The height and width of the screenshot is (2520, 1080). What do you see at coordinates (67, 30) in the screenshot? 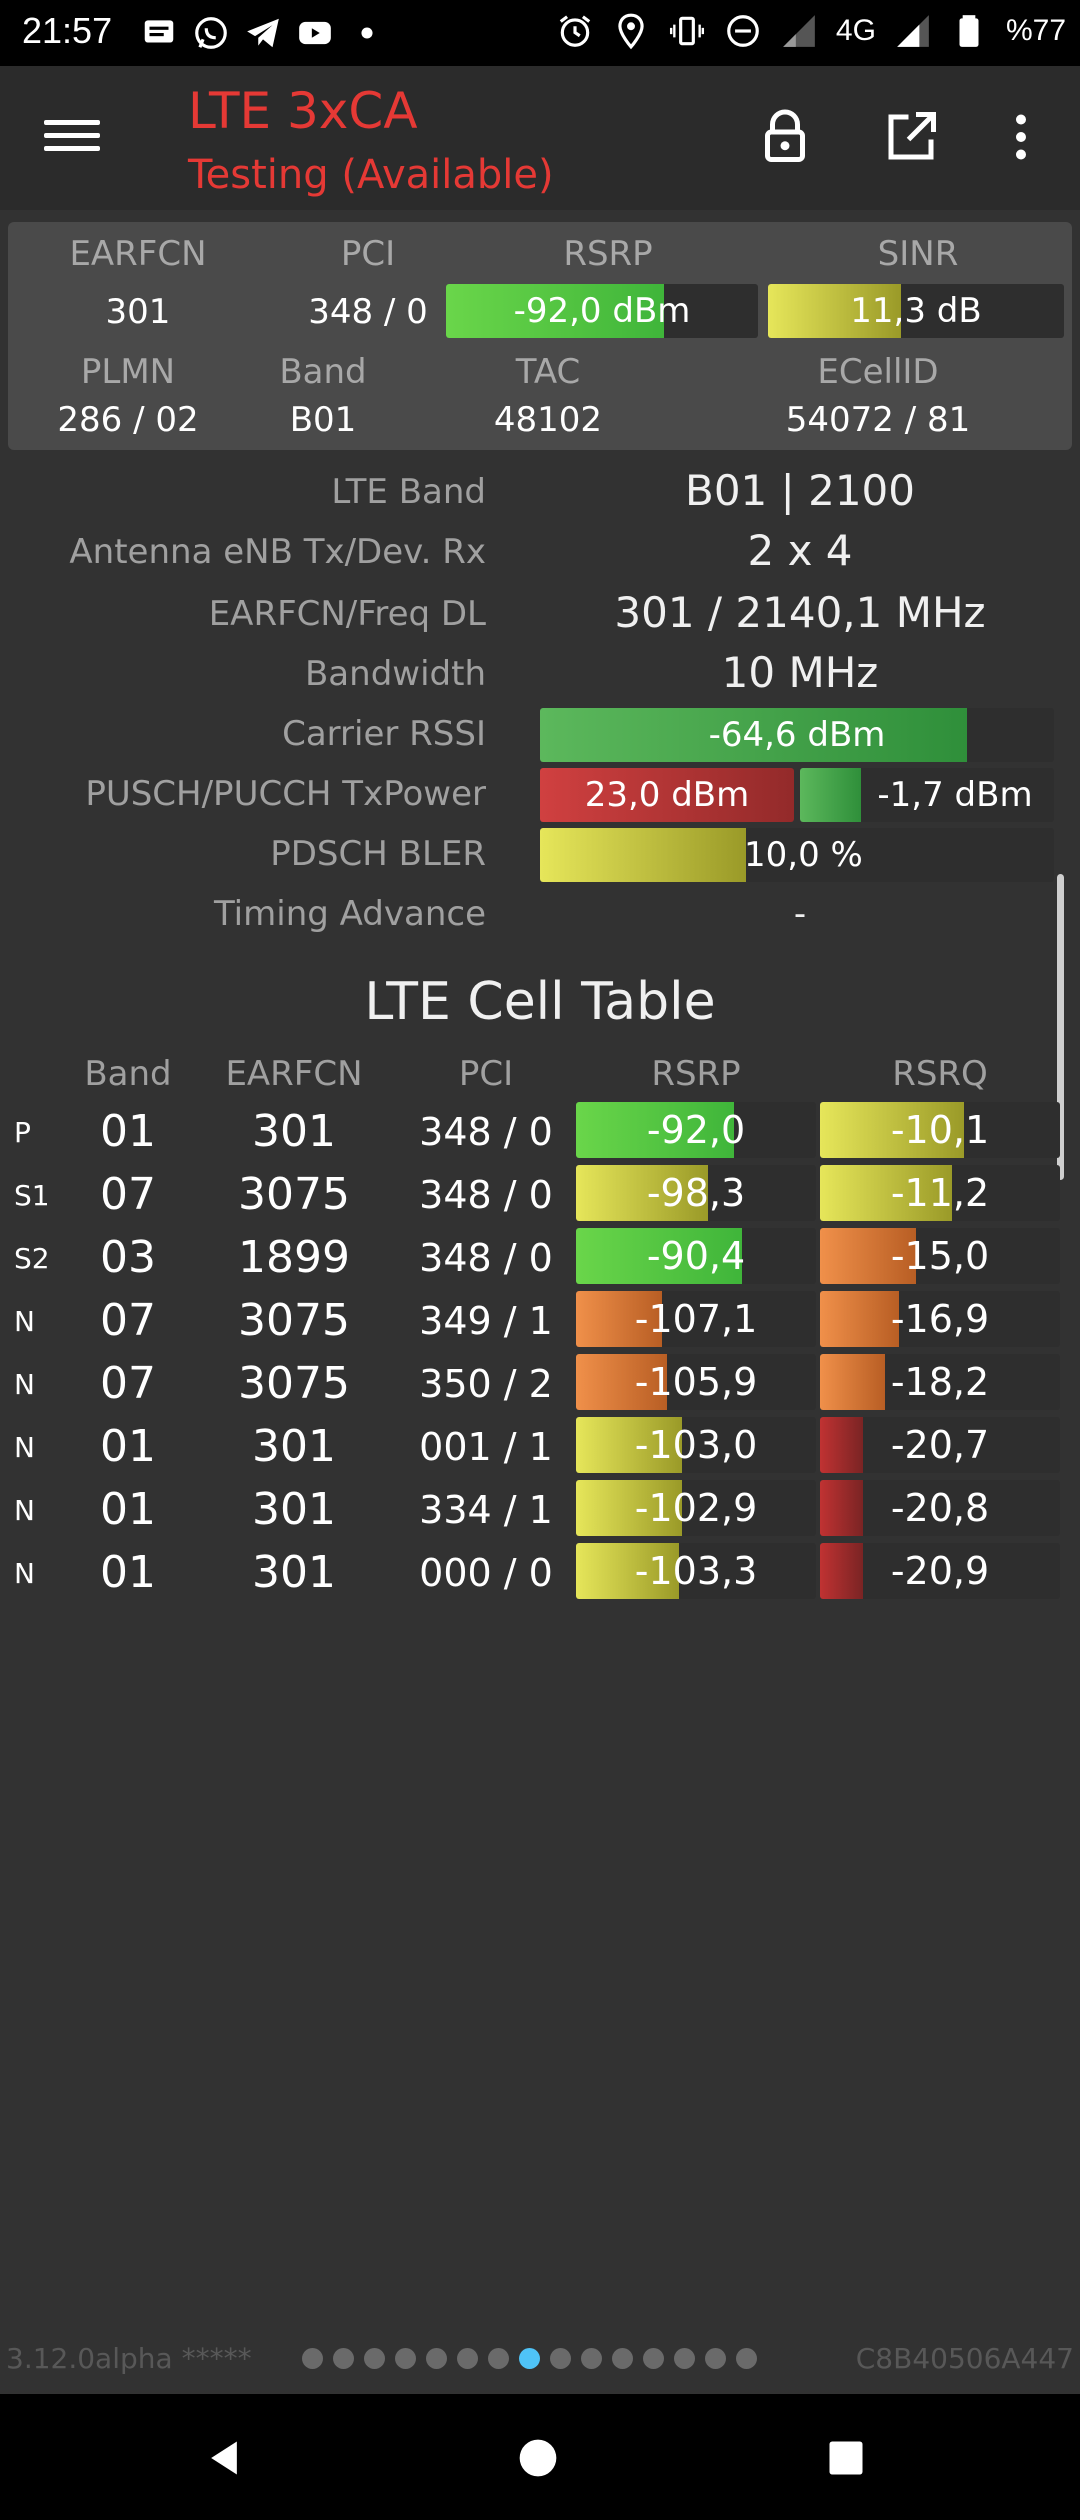
I see `status-time: 21:57` at bounding box center [67, 30].